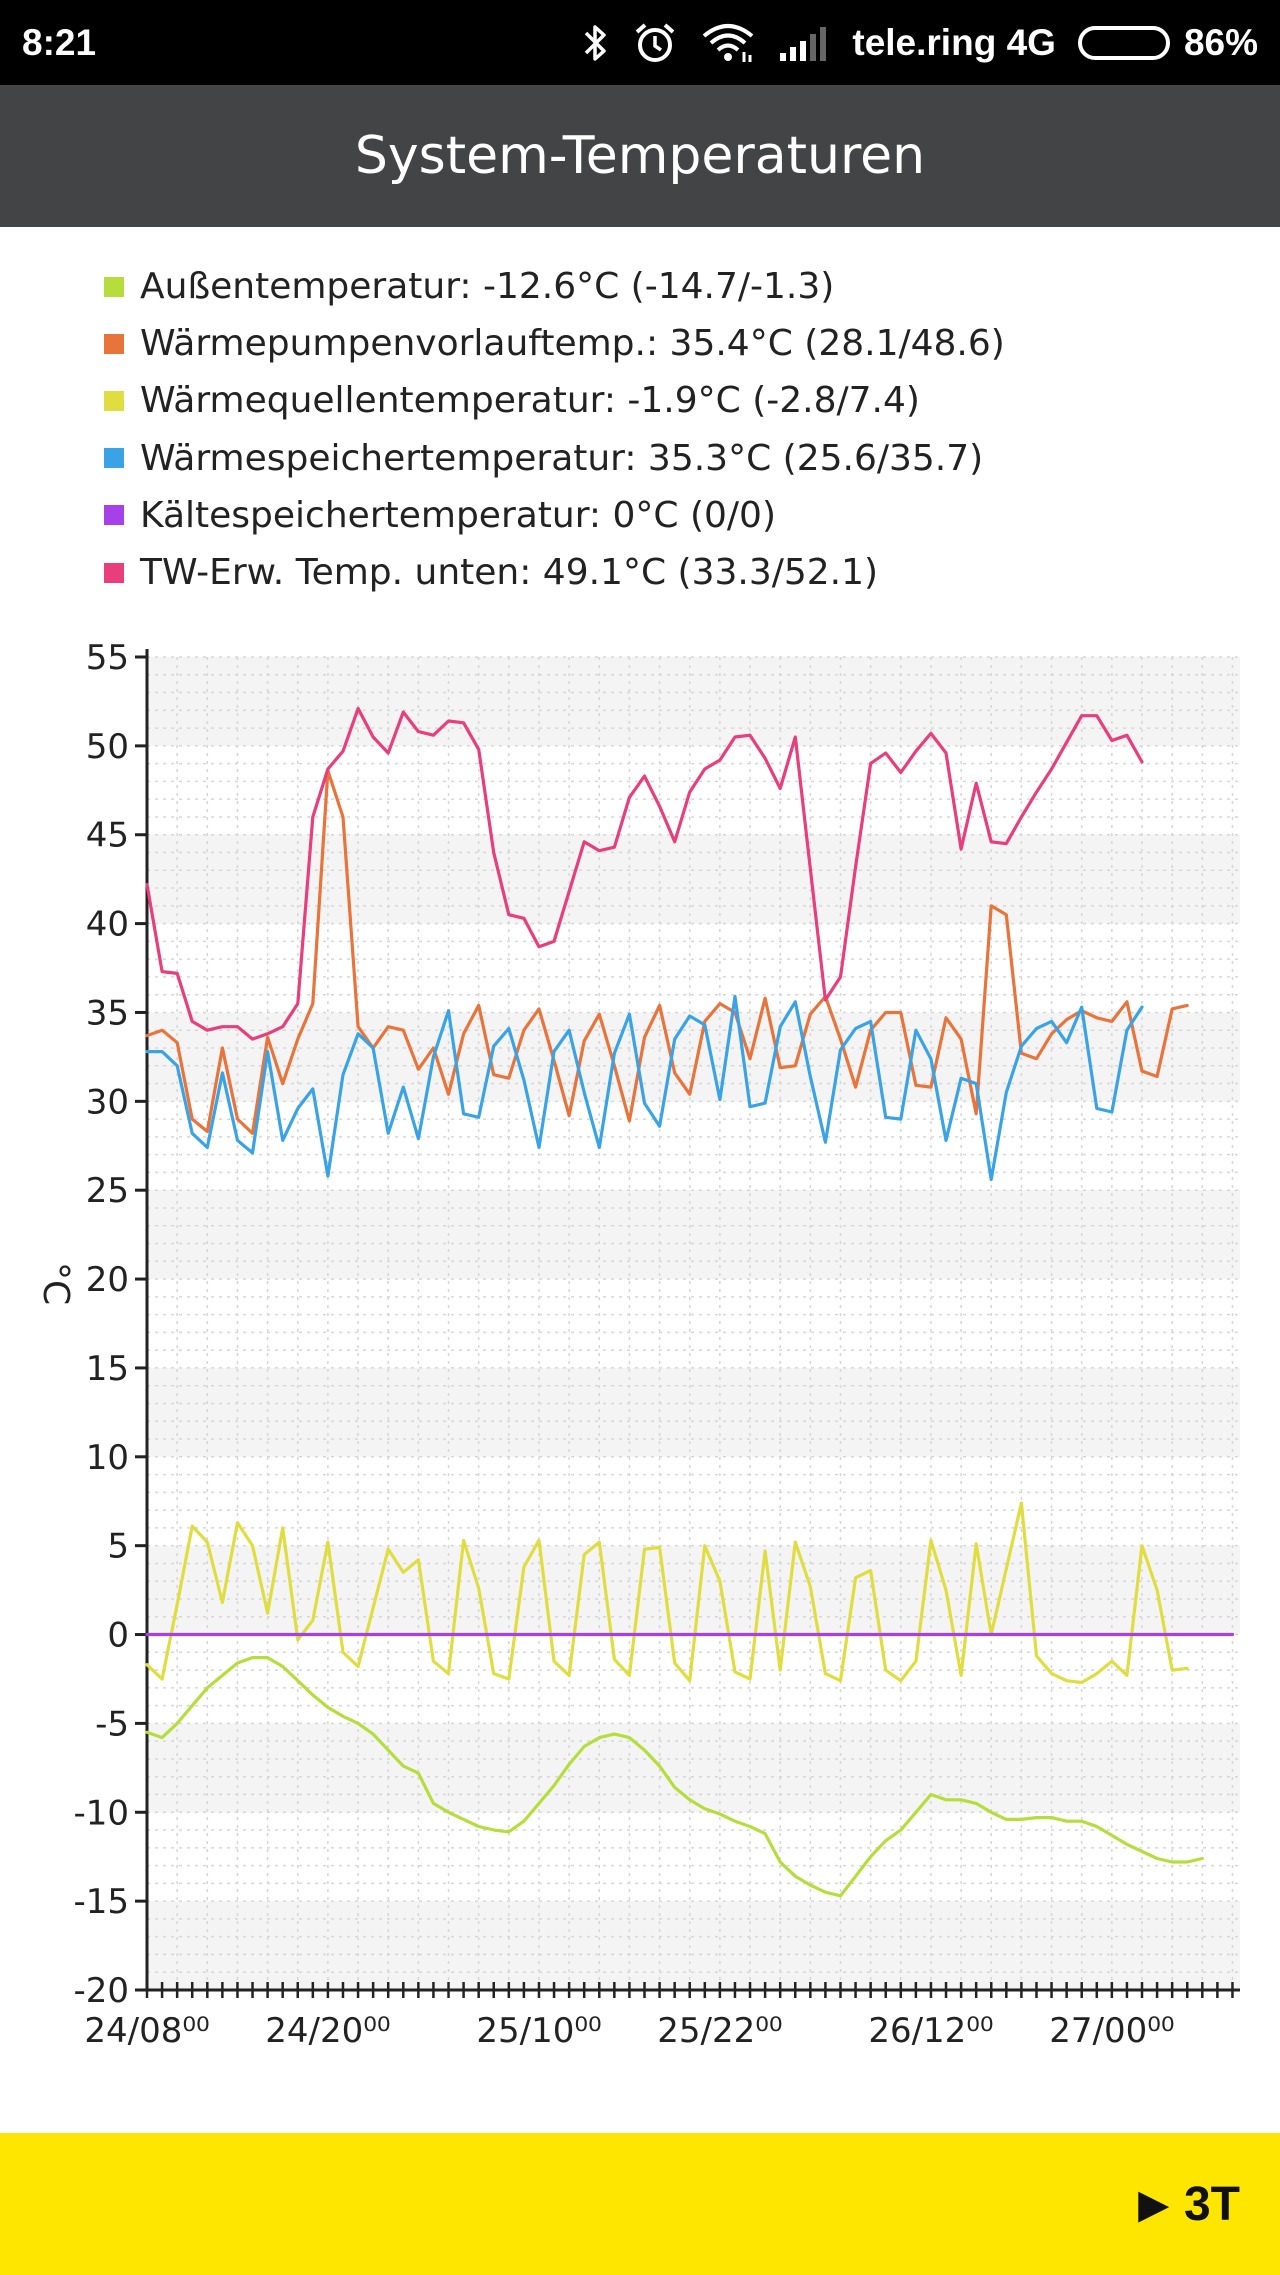 This screenshot has height=2275, width=1280. I want to click on x-tick-label: 26/12⁰⁰, so click(930, 2031).